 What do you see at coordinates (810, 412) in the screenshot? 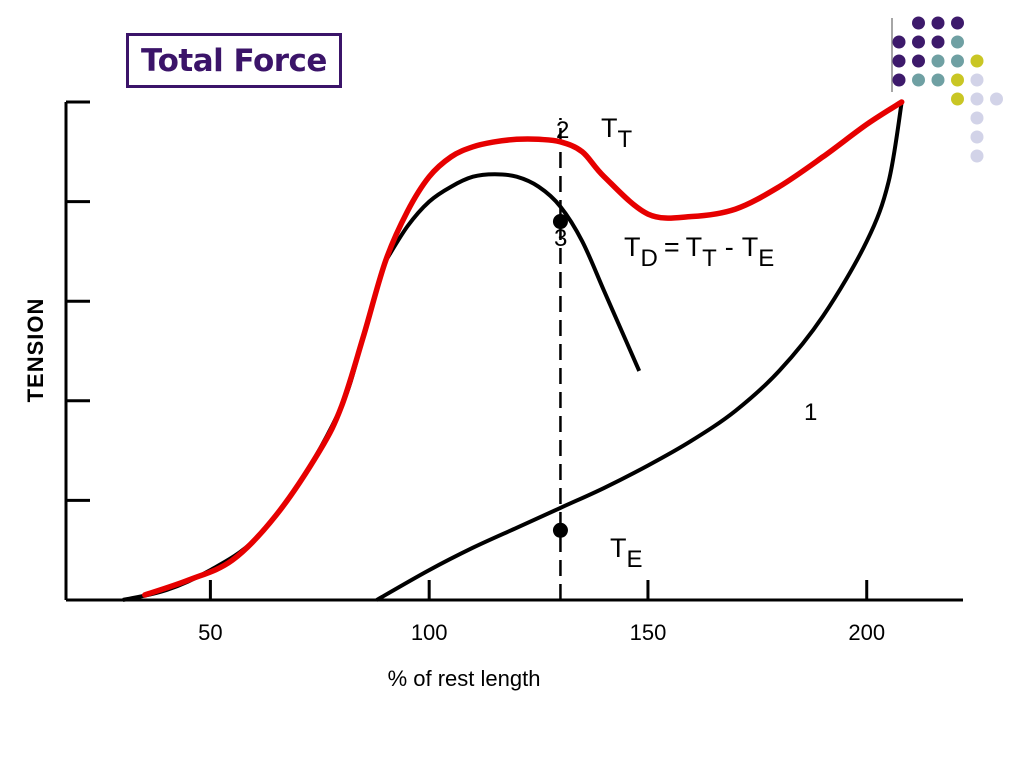
I see `curve-1-number: 1` at bounding box center [810, 412].